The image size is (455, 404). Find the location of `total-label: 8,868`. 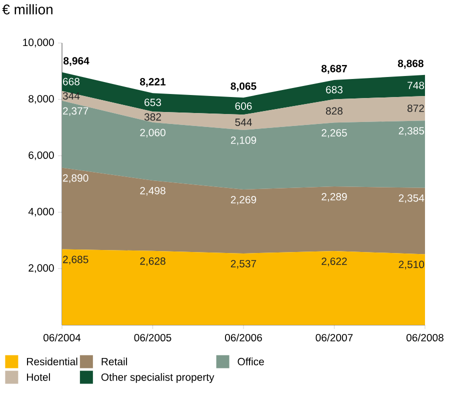

total-label: 8,868 is located at coordinates (411, 64).